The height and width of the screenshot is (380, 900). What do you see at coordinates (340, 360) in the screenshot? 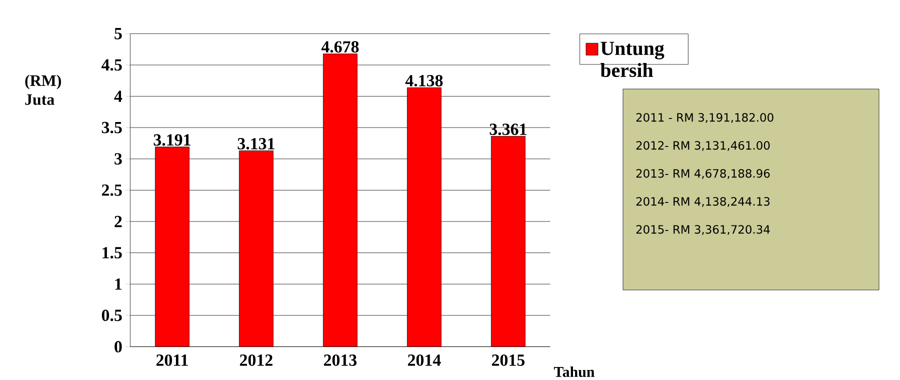
I see `x-tick-label: 2013` at bounding box center [340, 360].